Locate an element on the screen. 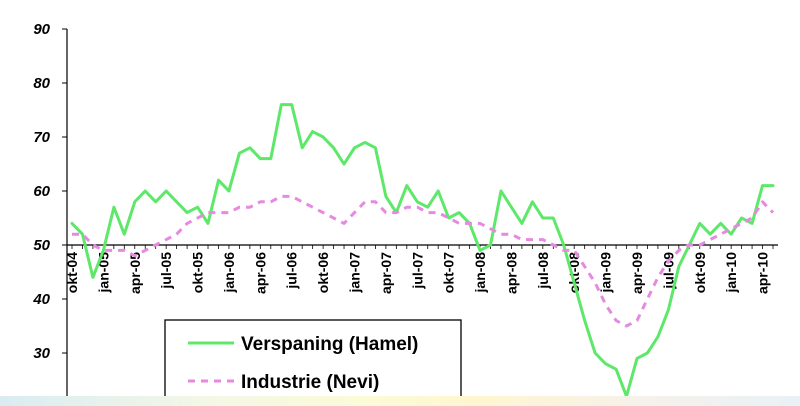  x-tick-label: apr-09 is located at coordinates (637, 273).